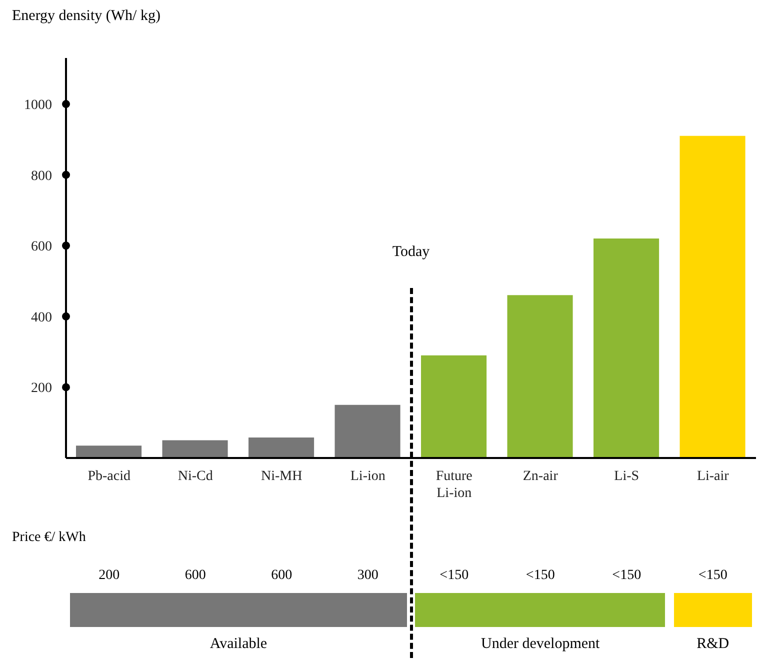 Image resolution: width=773 pixels, height=664 pixels. What do you see at coordinates (109, 576) in the screenshot?
I see `text: 200` at bounding box center [109, 576].